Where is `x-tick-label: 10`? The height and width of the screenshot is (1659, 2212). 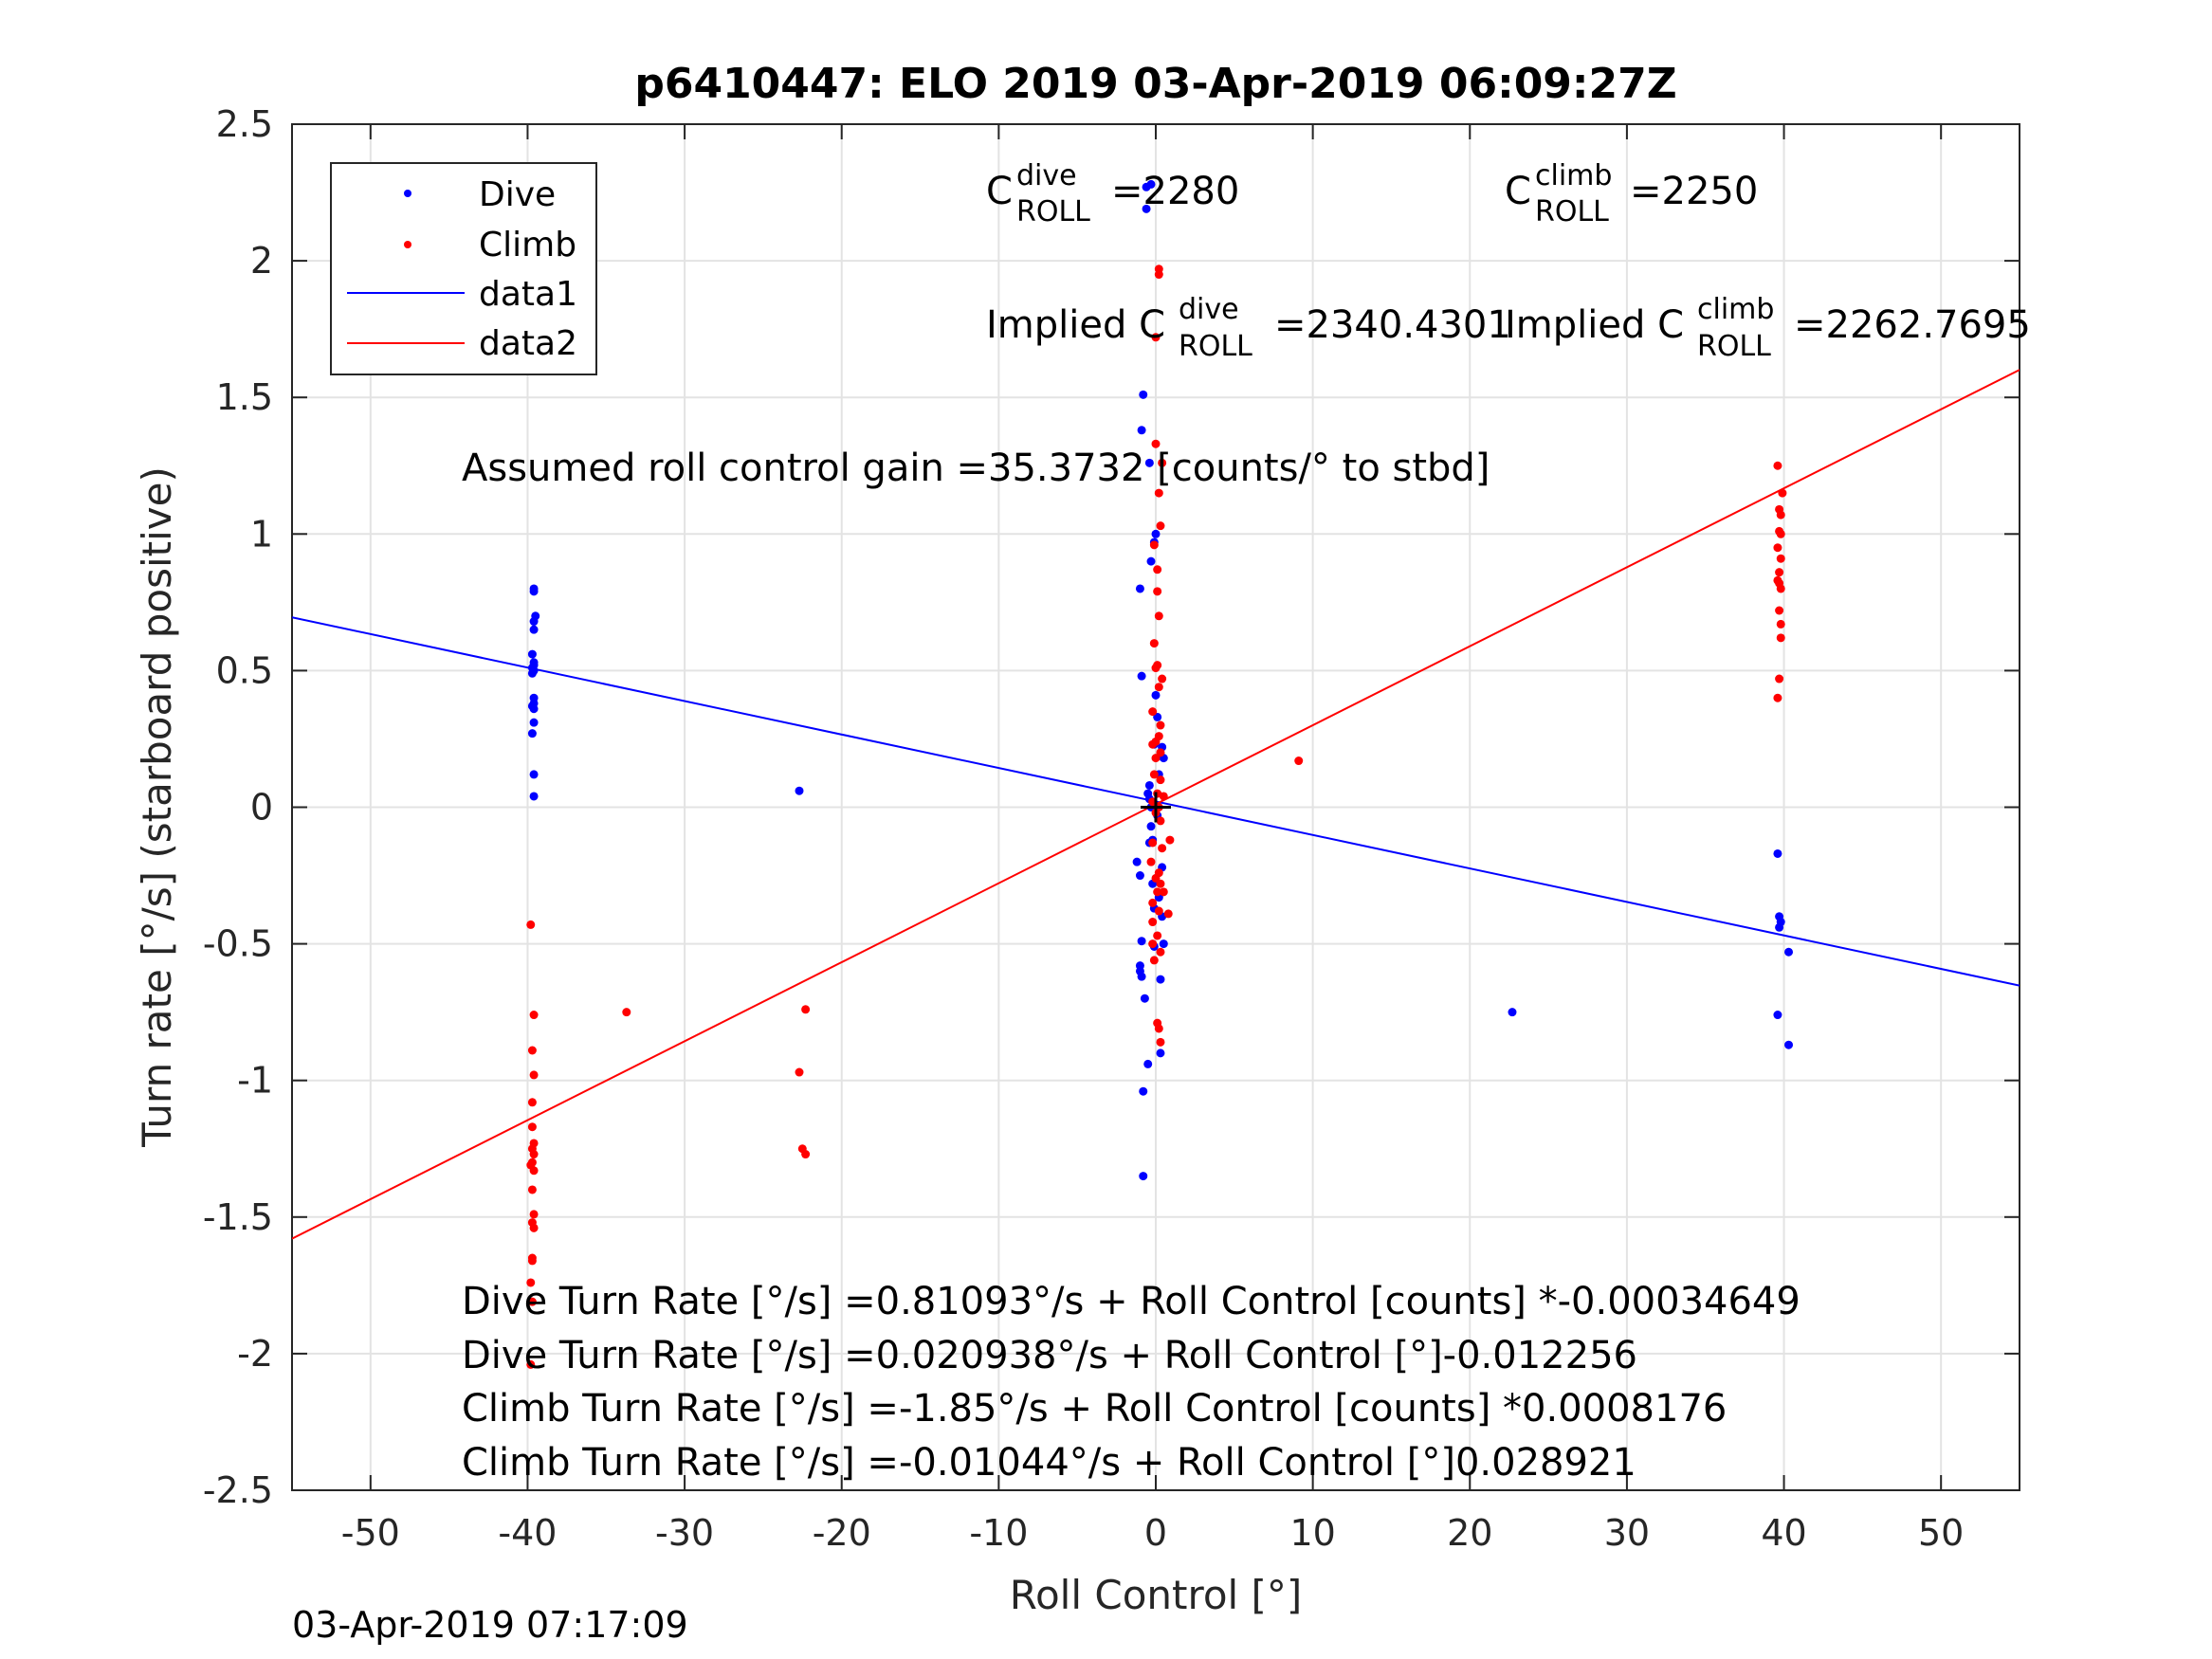
x-tick-label: 10 is located at coordinates (1312, 1533).